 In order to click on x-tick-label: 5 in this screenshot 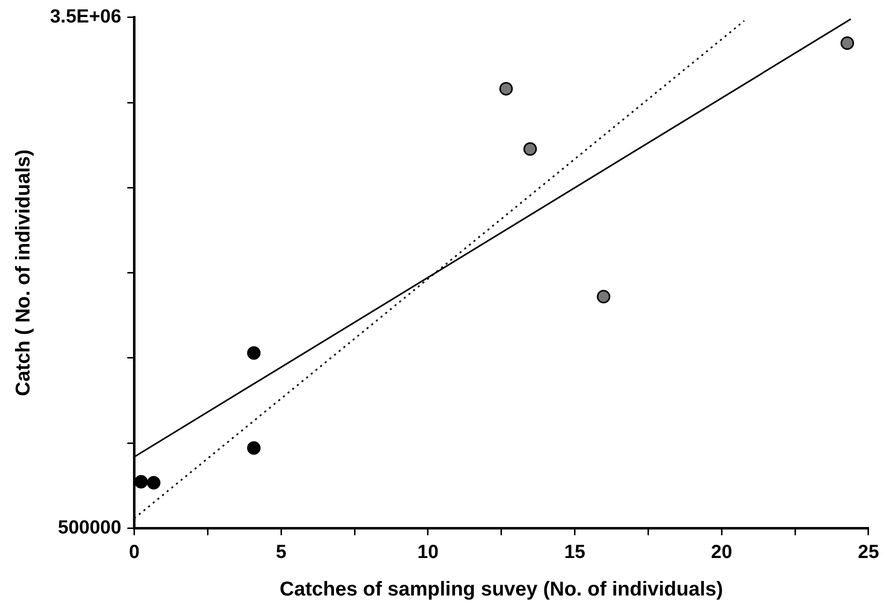, I will do `click(281, 552)`.